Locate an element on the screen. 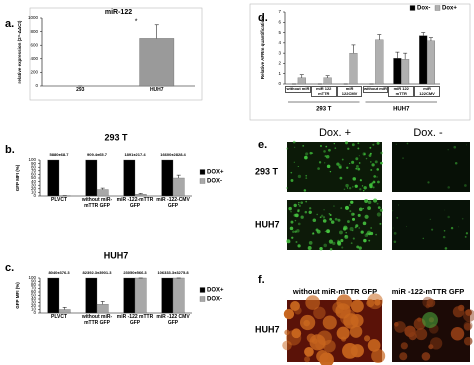 The width and height of the screenshot is (474, 365). y-tick-label: 400 is located at coordinates (34, 58).